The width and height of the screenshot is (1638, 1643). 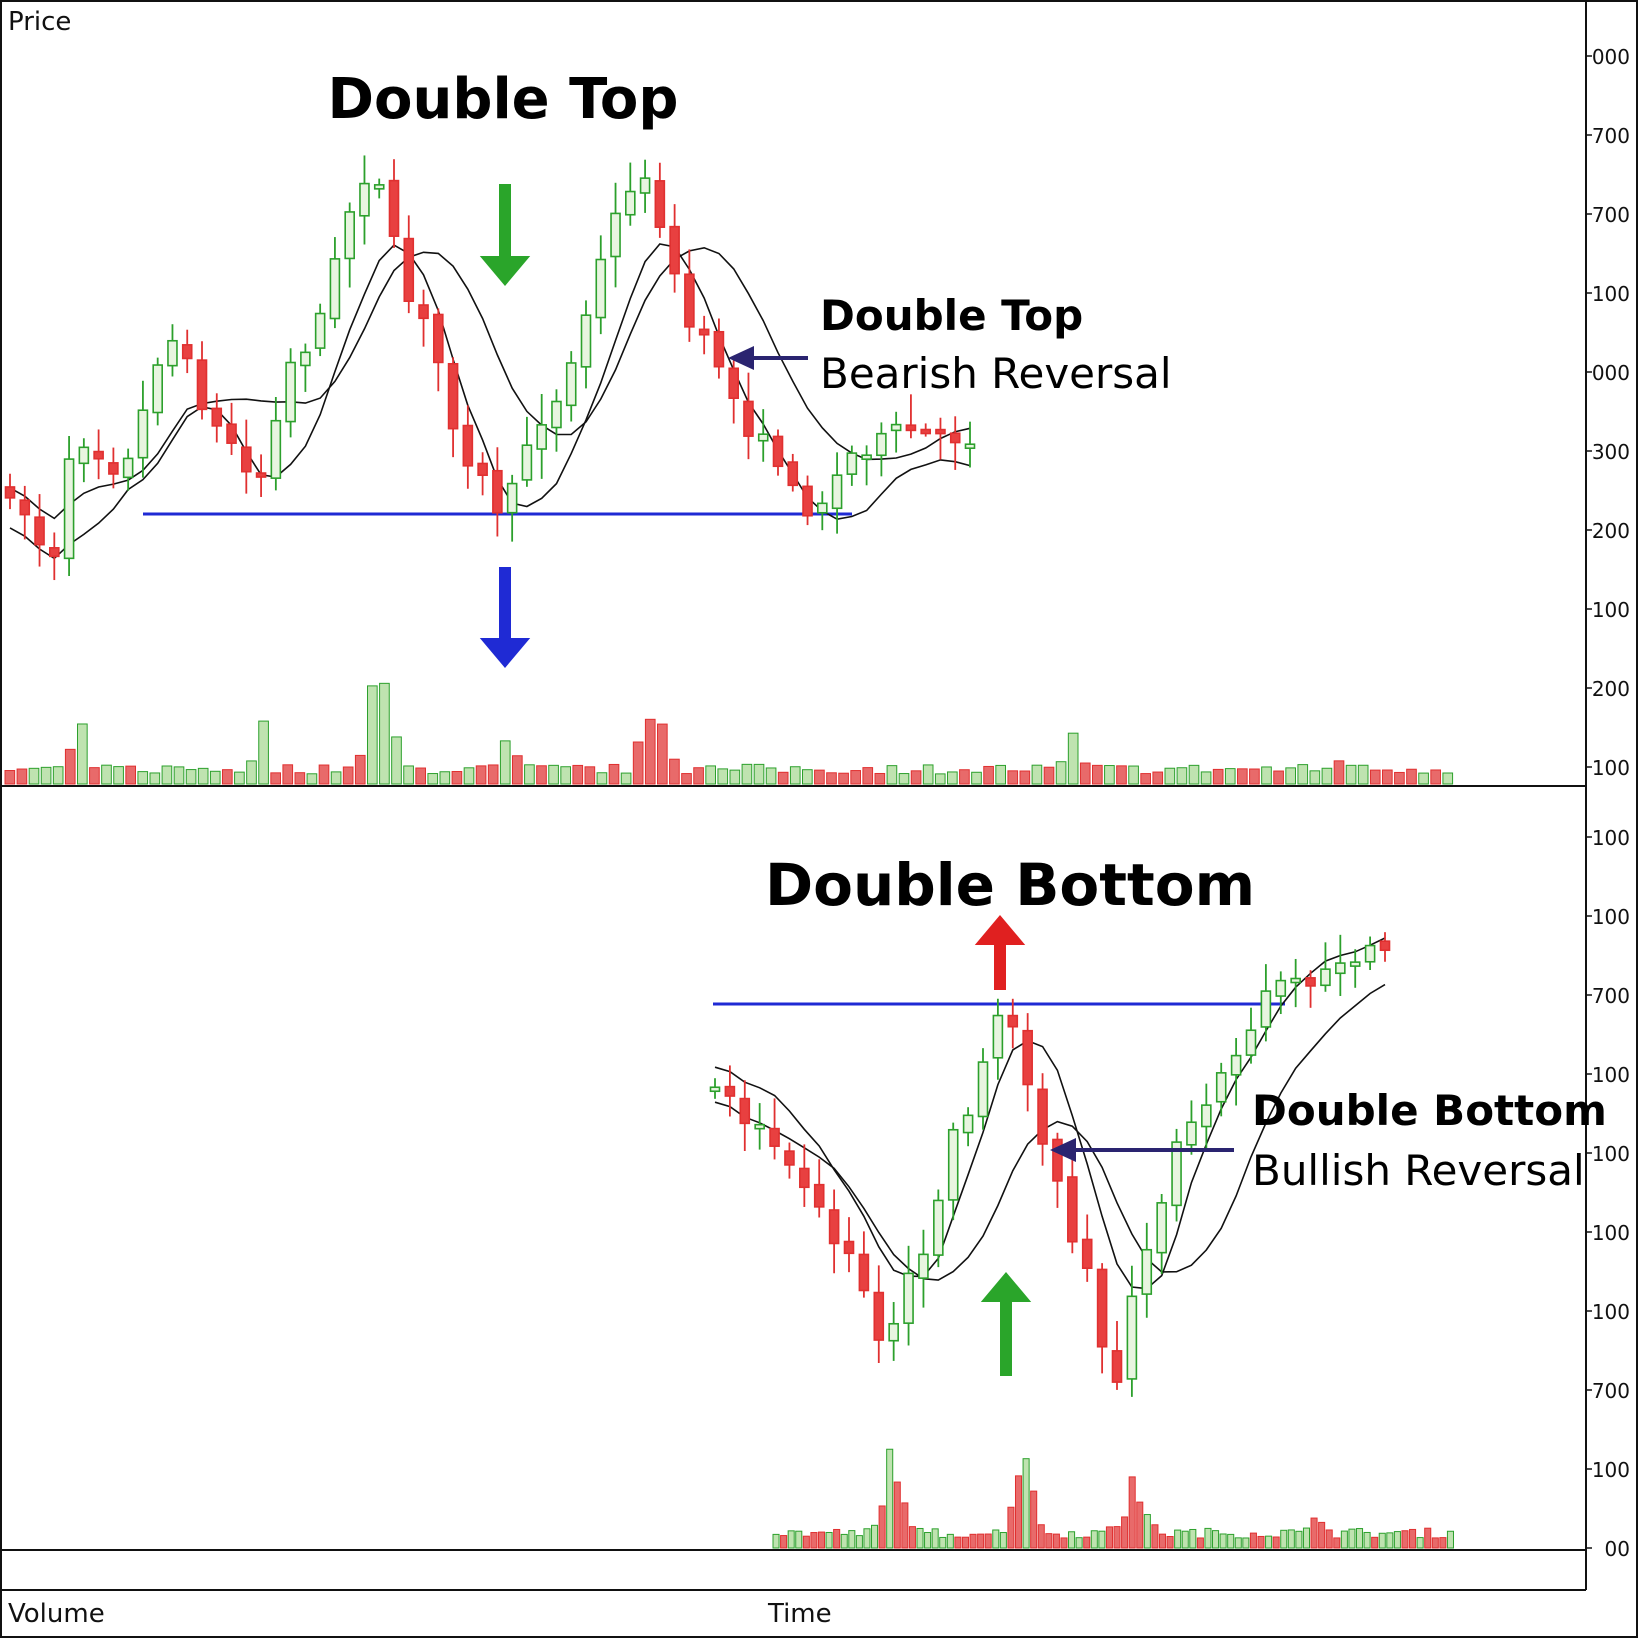 I want to click on y-tick-label: 300, so click(x=1611, y=452).